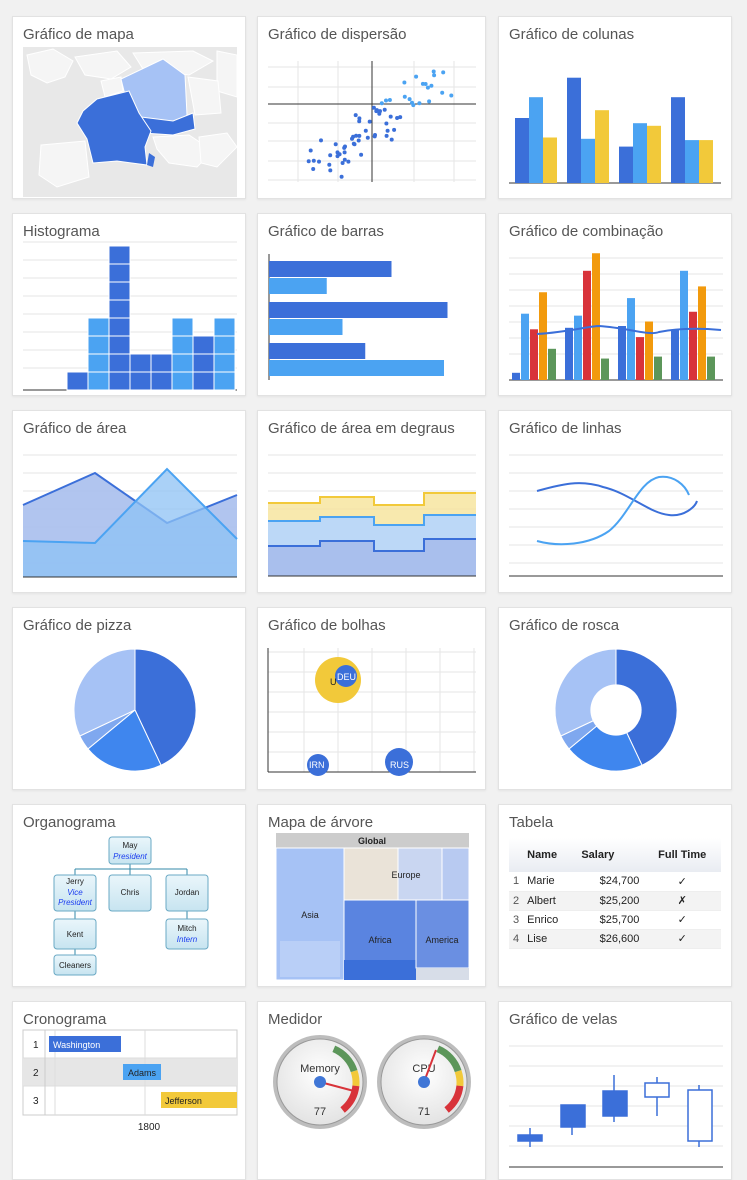 This screenshot has width=747, height=1180. Describe the element at coordinates (615, 939) in the screenshot. I see `table-row: 4 Lise $26,600 ✓` at that location.